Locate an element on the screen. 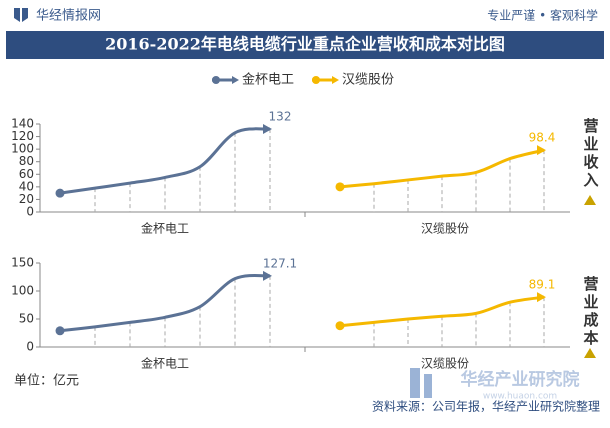 The image size is (610, 428). title-bar is located at coordinates (305, 45).